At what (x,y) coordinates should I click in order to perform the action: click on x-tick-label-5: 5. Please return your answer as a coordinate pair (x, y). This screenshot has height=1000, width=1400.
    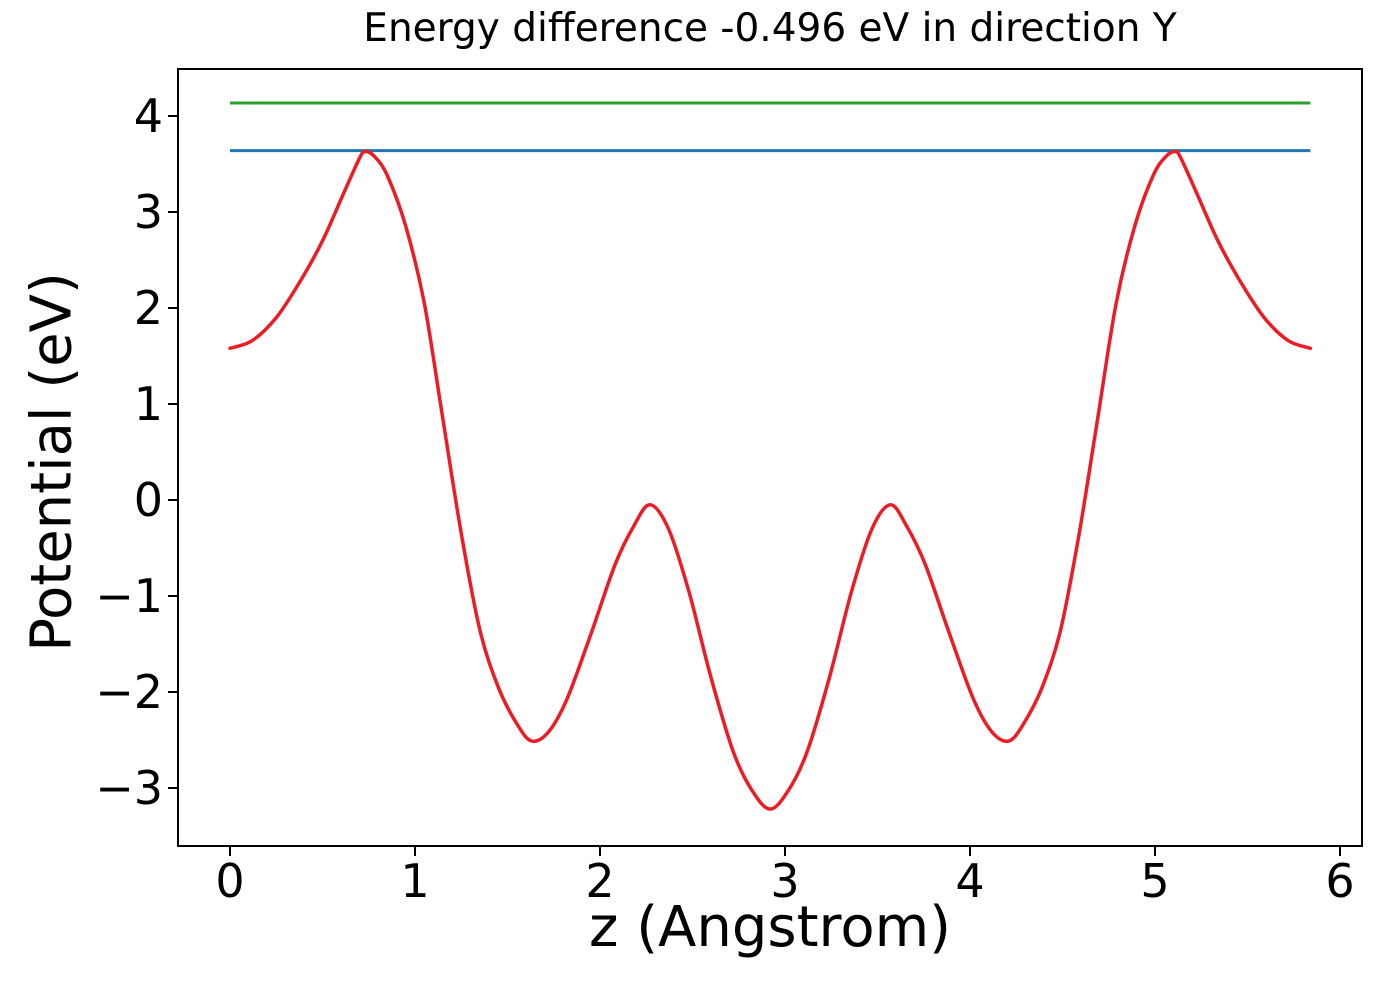
    Looking at the image, I should click on (1155, 881).